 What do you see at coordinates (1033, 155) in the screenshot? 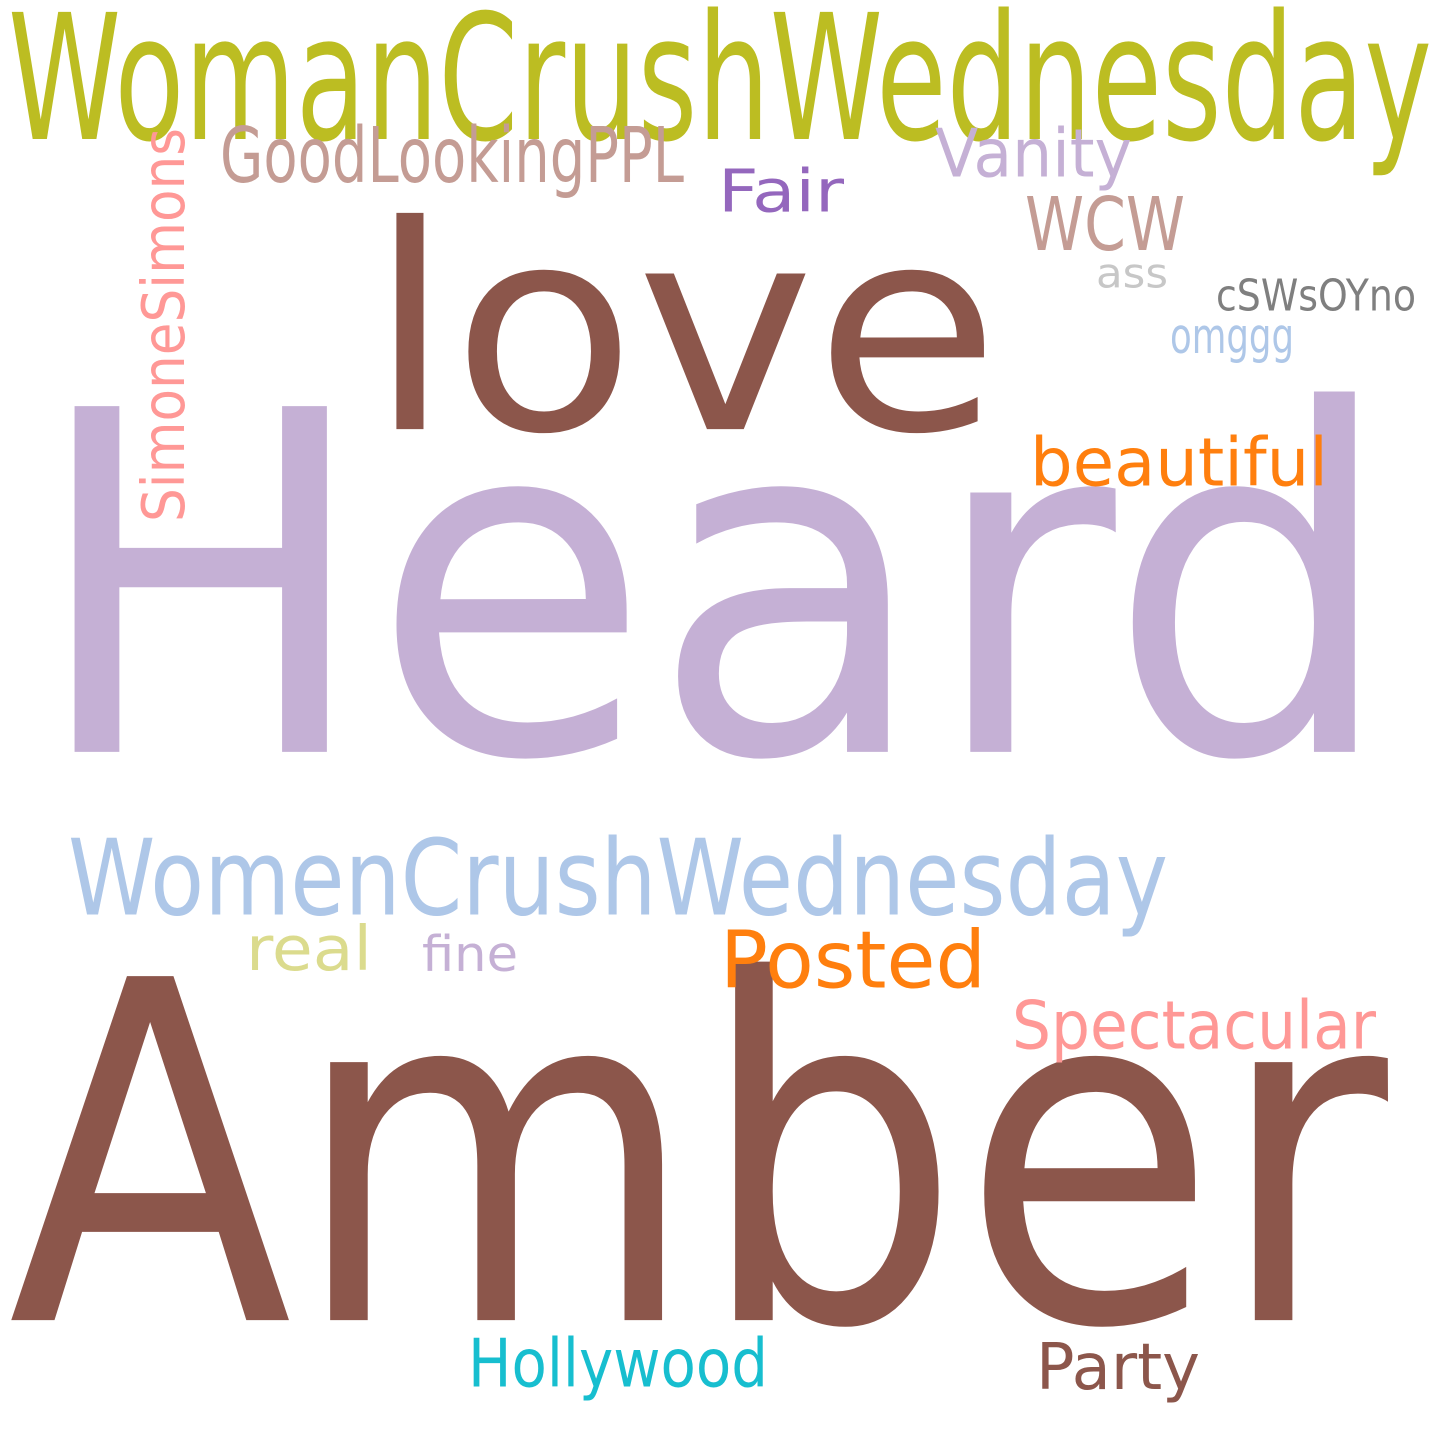
I see `word-vanity: Vanity` at bounding box center [1033, 155].